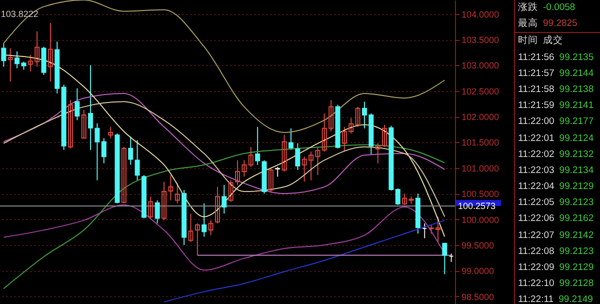 This screenshot has height=304, width=600. I want to click on text: 99.2132, so click(576, 155).